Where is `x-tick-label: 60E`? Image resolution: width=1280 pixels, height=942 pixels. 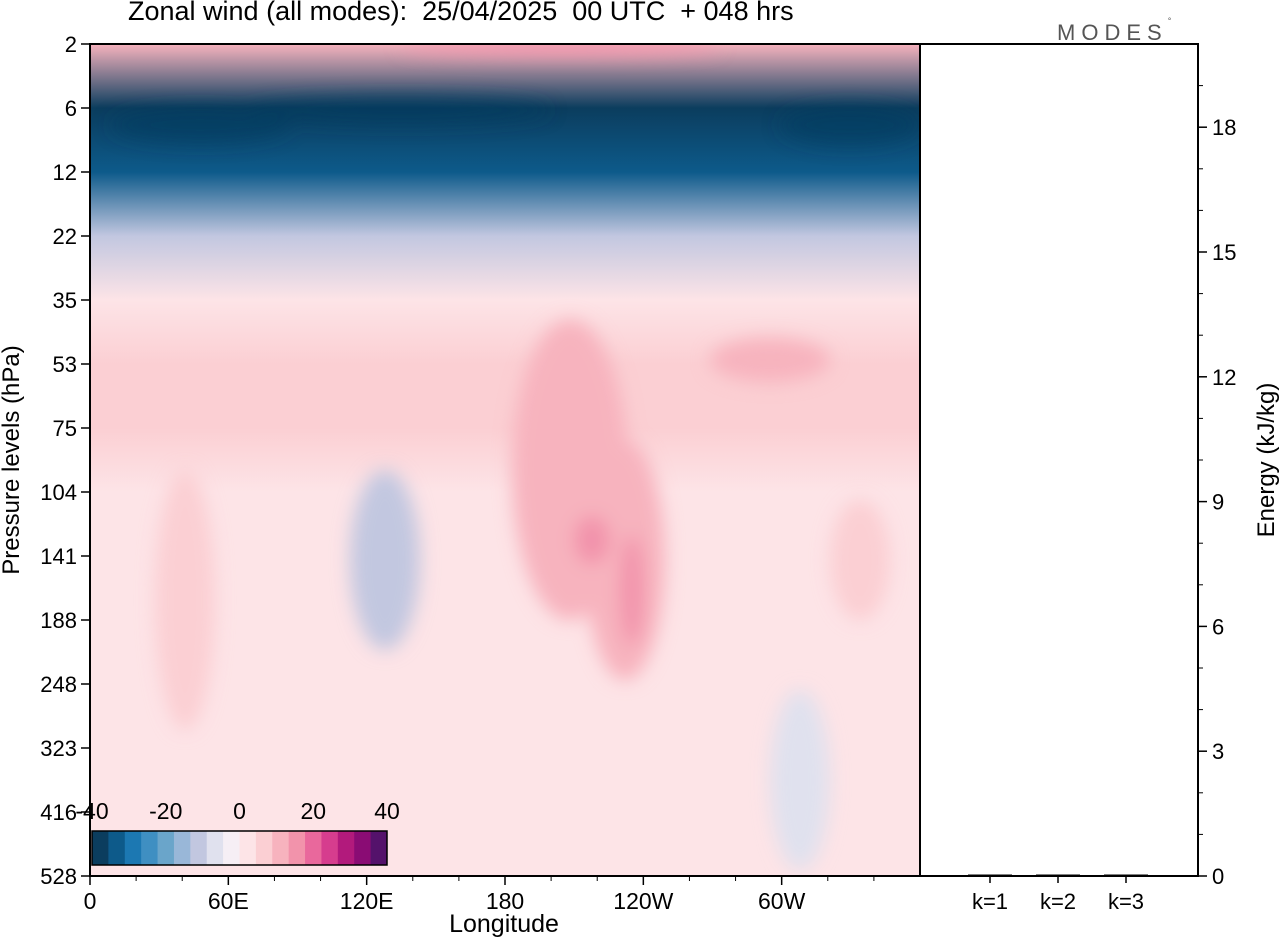
x-tick-label: 60E is located at coordinates (228, 901).